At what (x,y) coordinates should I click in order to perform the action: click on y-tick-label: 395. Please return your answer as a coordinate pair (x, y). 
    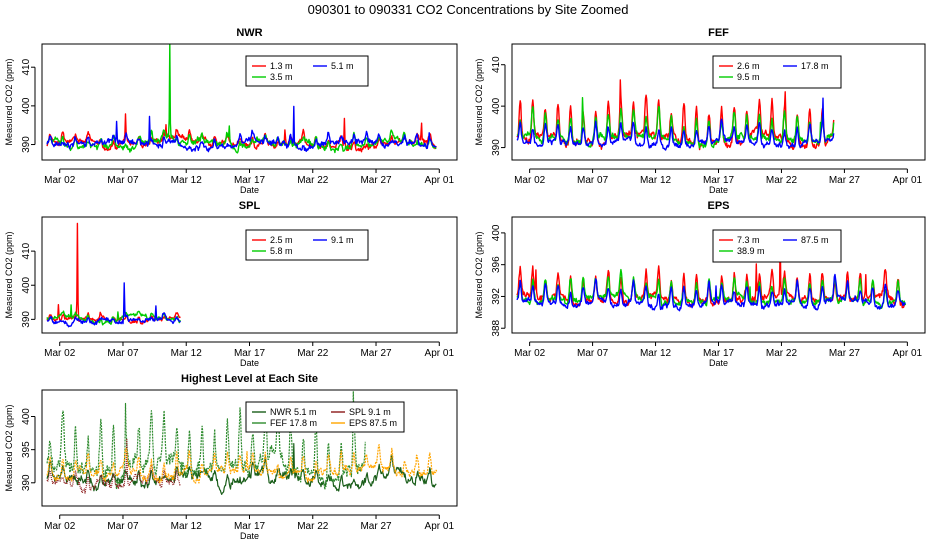
    Looking at the image, I should click on (26, 449).